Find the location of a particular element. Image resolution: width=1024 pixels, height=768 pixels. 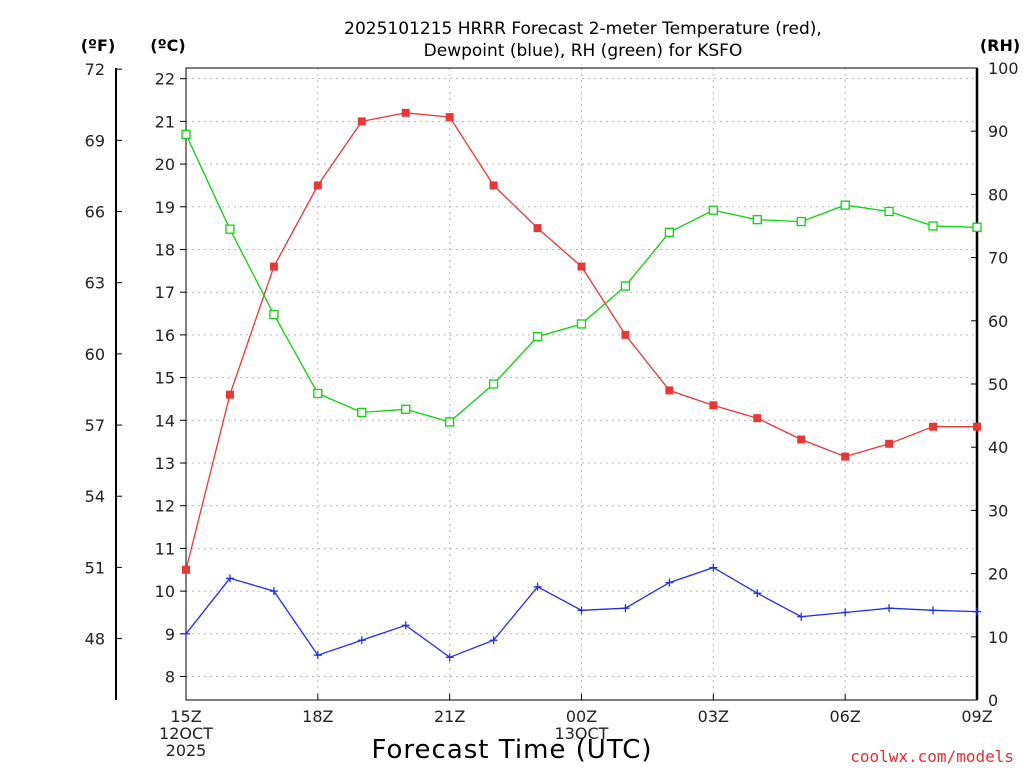

rh-tick-label: 70 is located at coordinates (998, 258).